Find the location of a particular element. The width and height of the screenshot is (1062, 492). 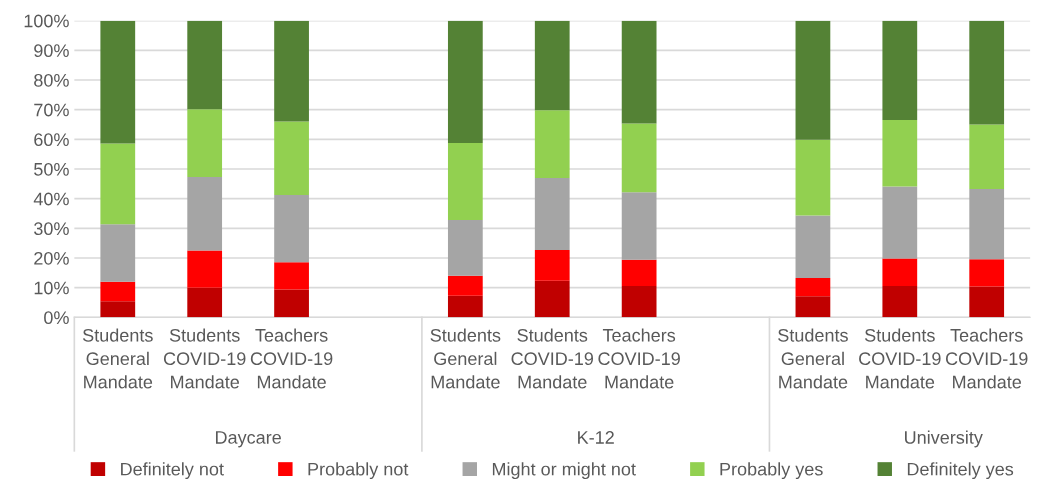

text: University is located at coordinates (944, 439).